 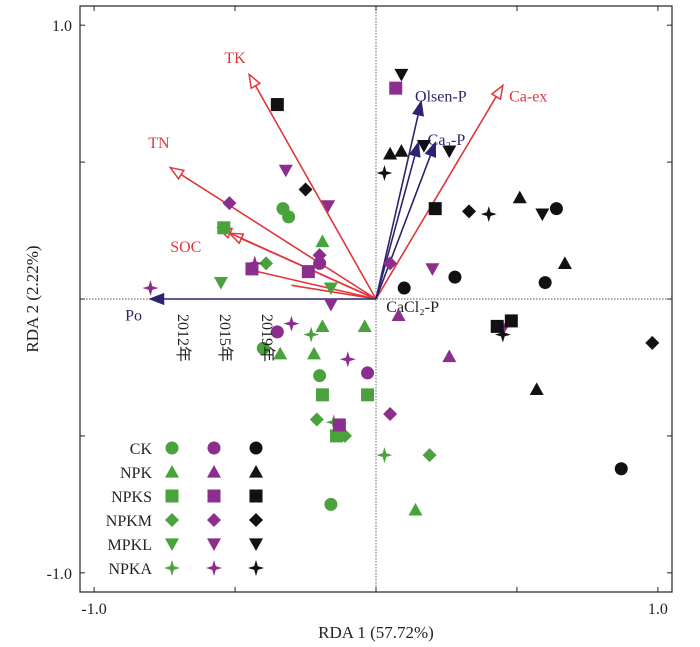 What do you see at coordinates (412, 307) in the screenshot?
I see `vector-label: CaCl₂-P` at bounding box center [412, 307].